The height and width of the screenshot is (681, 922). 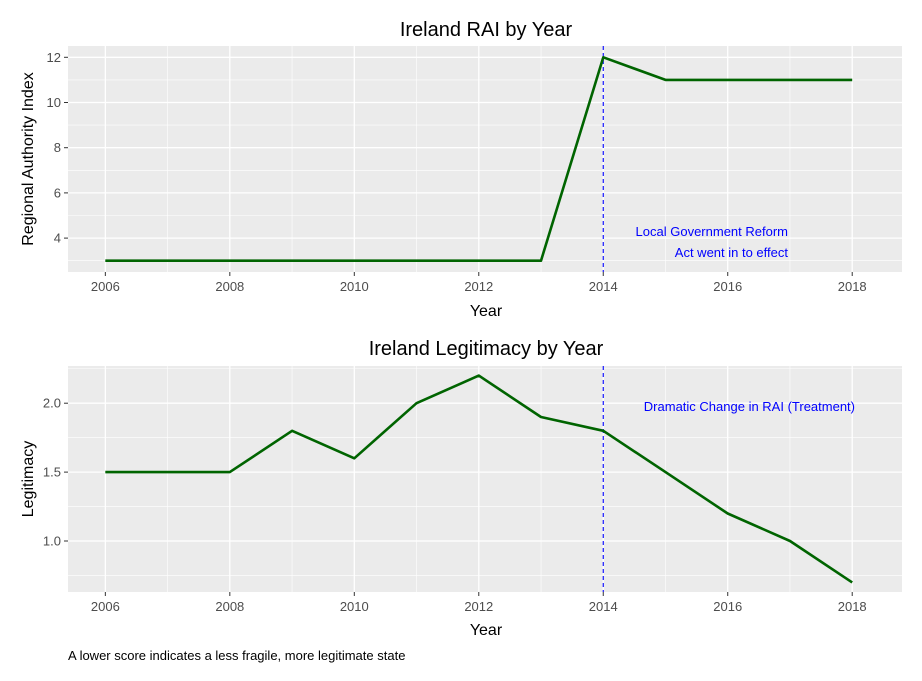 What do you see at coordinates (486, 30) in the screenshot?
I see `chart-title: Ireland RAI by Year` at bounding box center [486, 30].